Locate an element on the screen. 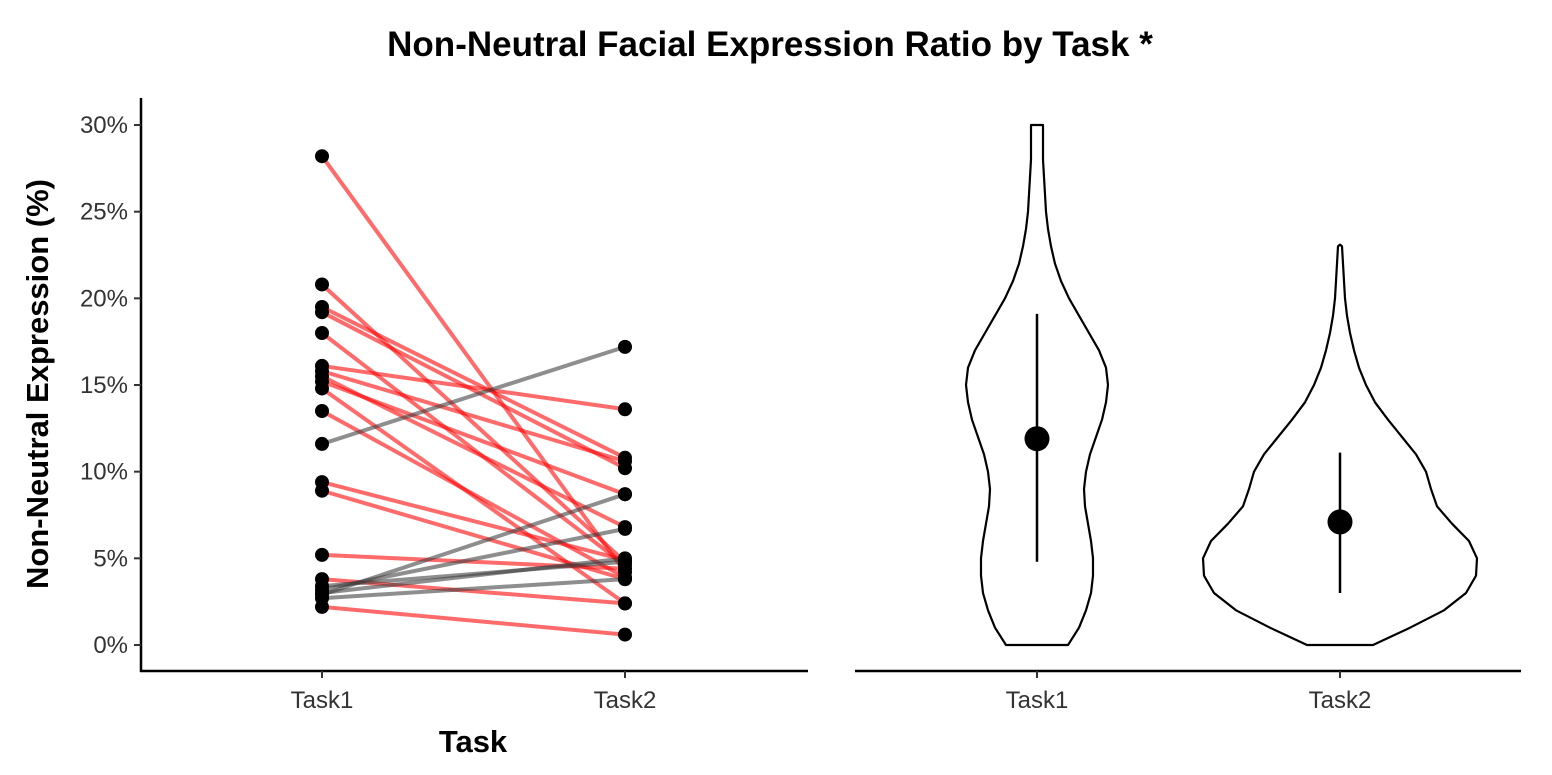 This screenshot has height=775, width=1552. y-tick-label: 20% is located at coordinates (104, 298).